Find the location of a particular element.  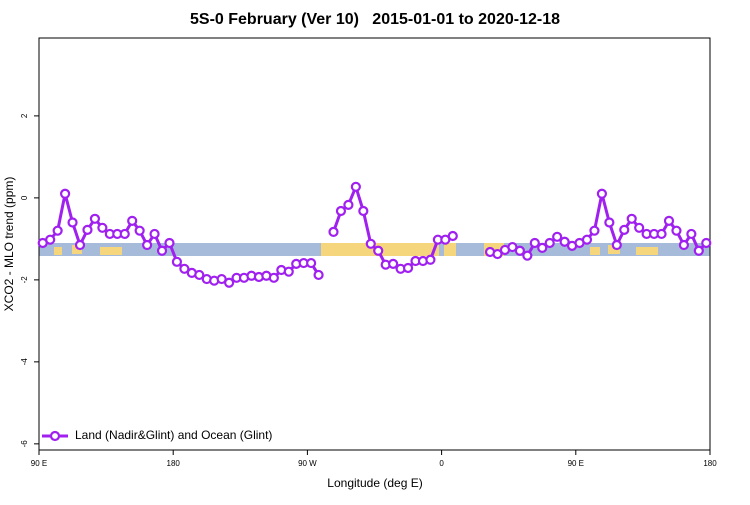

legend-marker is located at coordinates (55, 436).